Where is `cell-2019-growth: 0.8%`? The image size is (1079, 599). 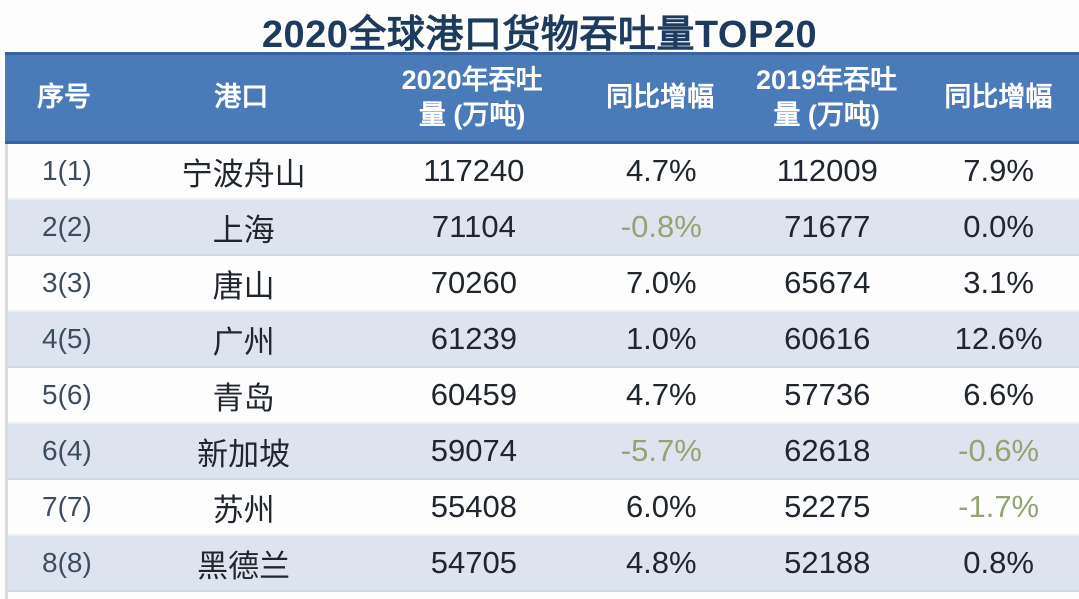 cell-2019-growth: 0.8% is located at coordinates (998, 562).